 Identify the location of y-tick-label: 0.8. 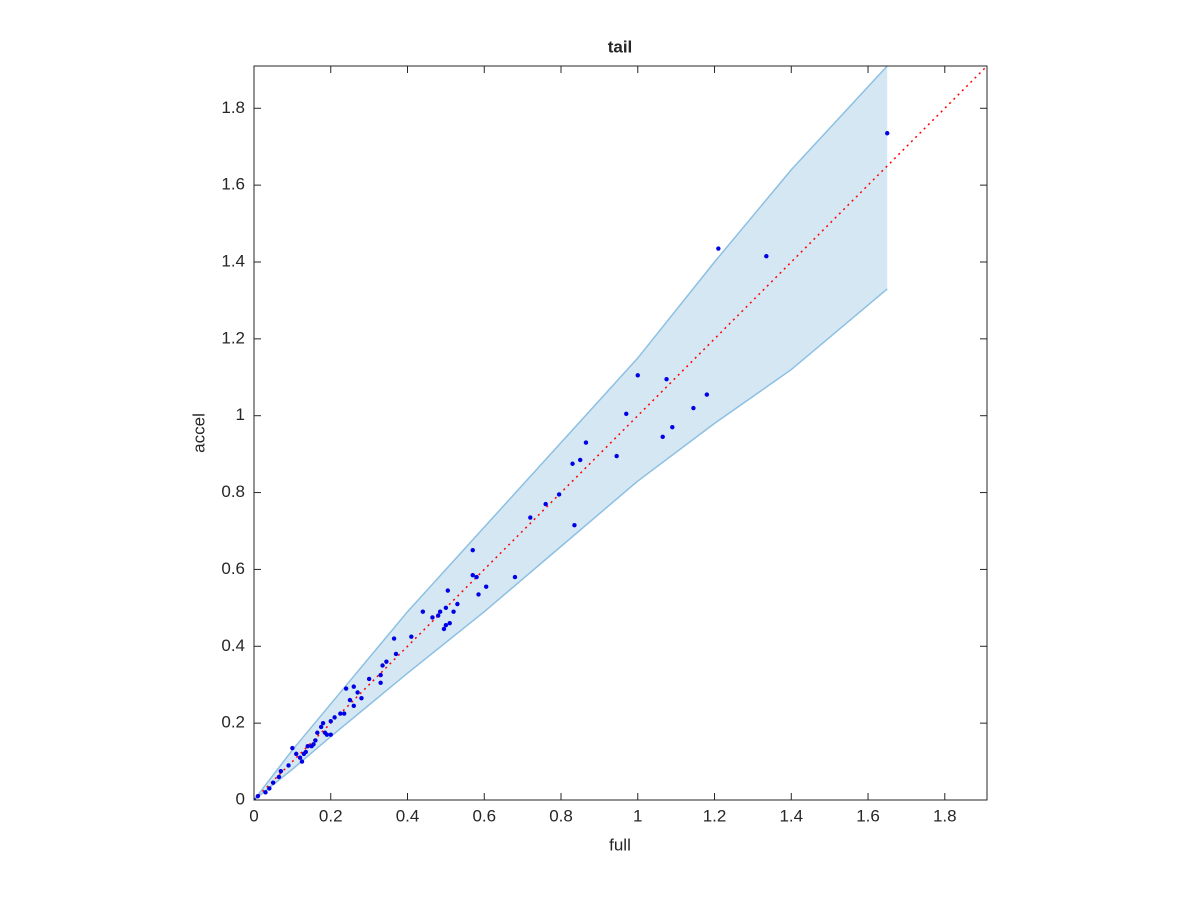
(233, 491).